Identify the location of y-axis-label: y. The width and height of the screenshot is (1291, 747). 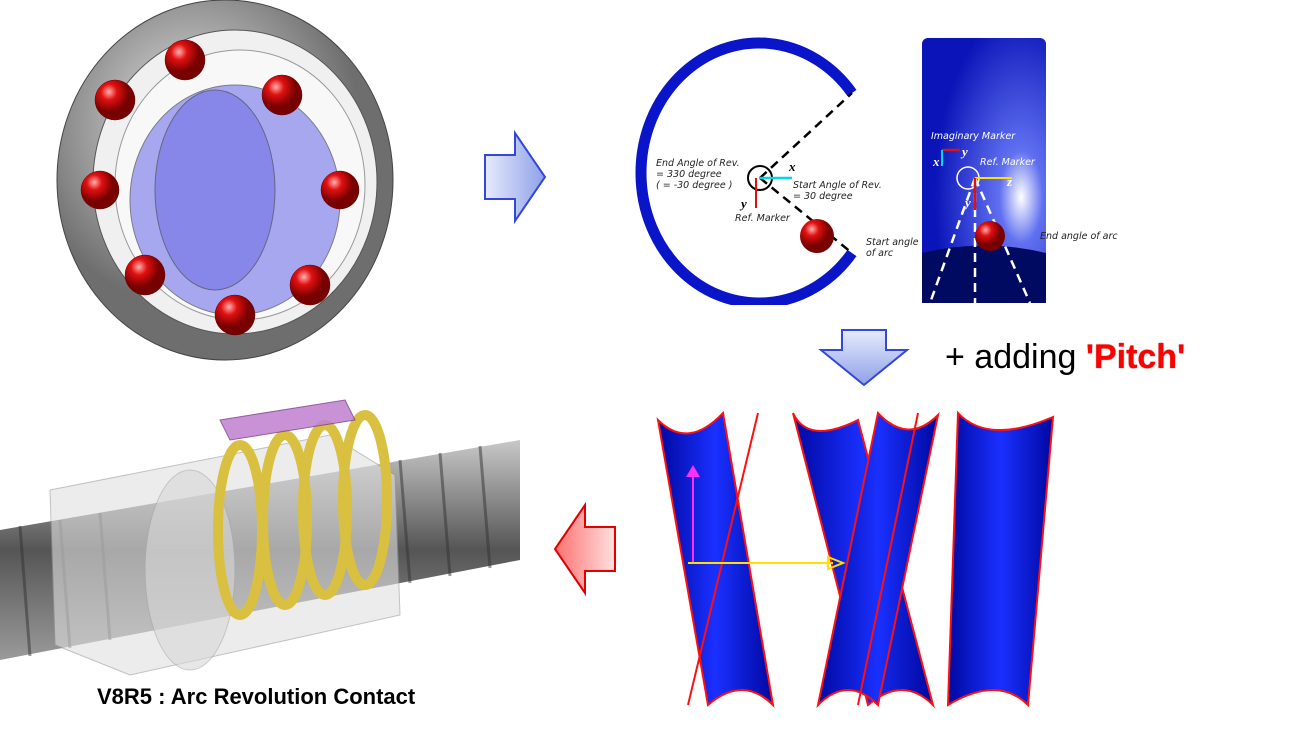
(744, 203).